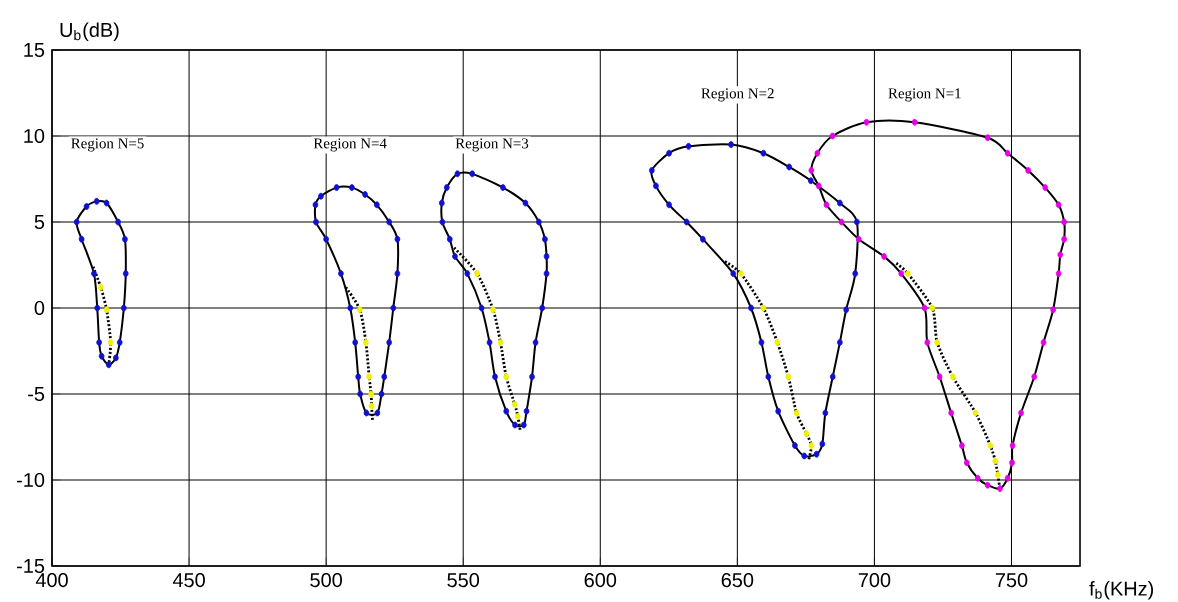 The width and height of the screenshot is (1178, 602). What do you see at coordinates (36, 394) in the screenshot?
I see `y-tick-label: -5` at bounding box center [36, 394].